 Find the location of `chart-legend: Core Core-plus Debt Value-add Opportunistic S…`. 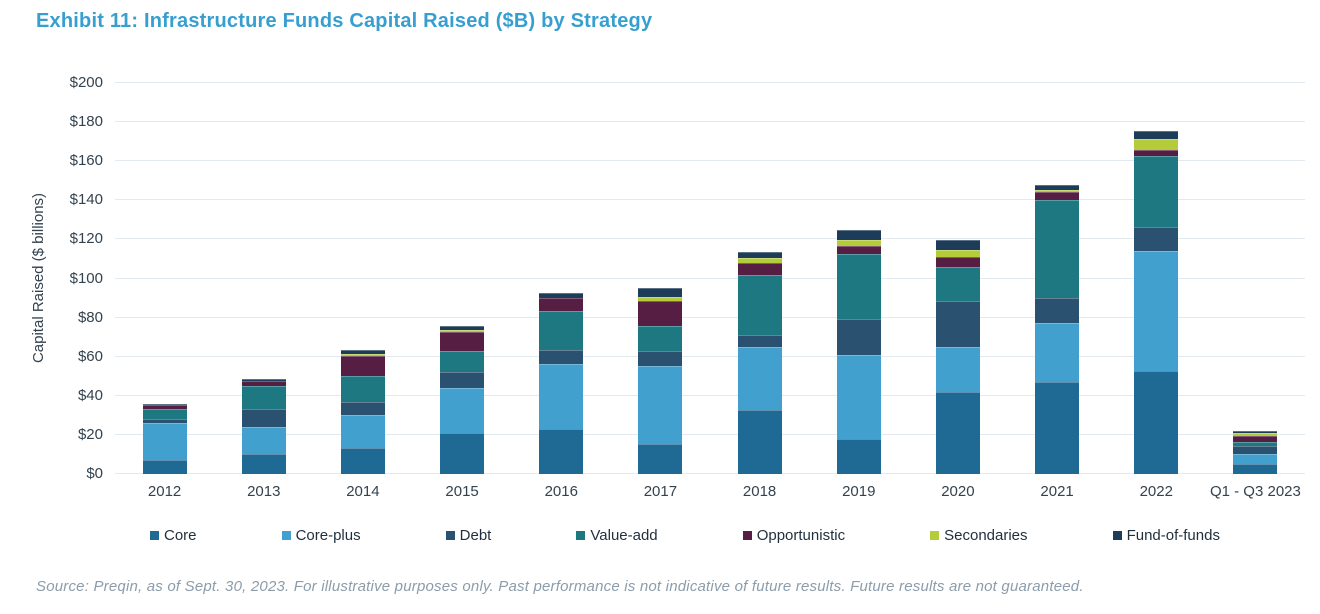

chart-legend: Core Core-plus Debt Value-add Opportunistic S… is located at coordinates (685, 535).